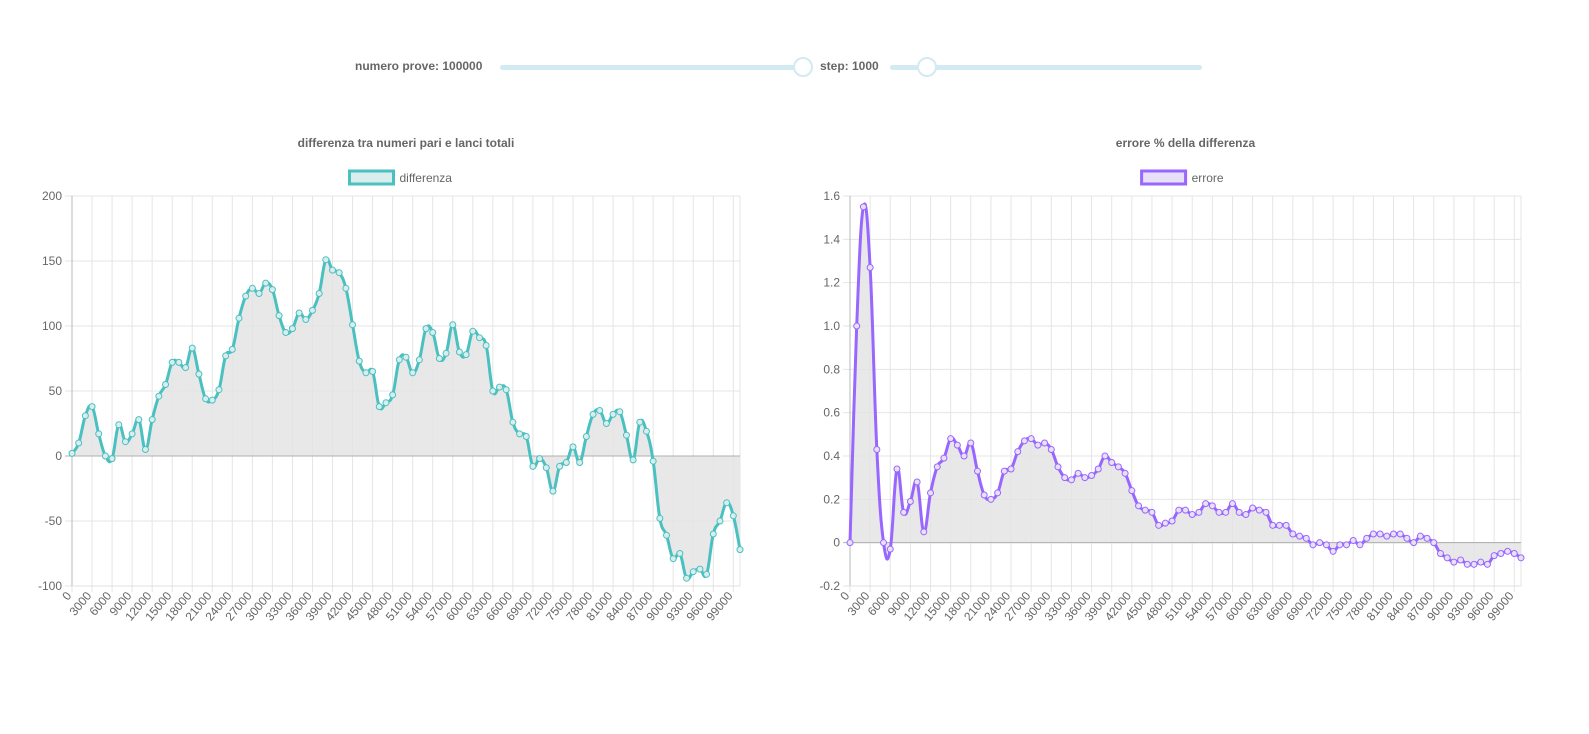 The height and width of the screenshot is (734, 1589). I want to click on legend-label: errore, so click(1208, 178).